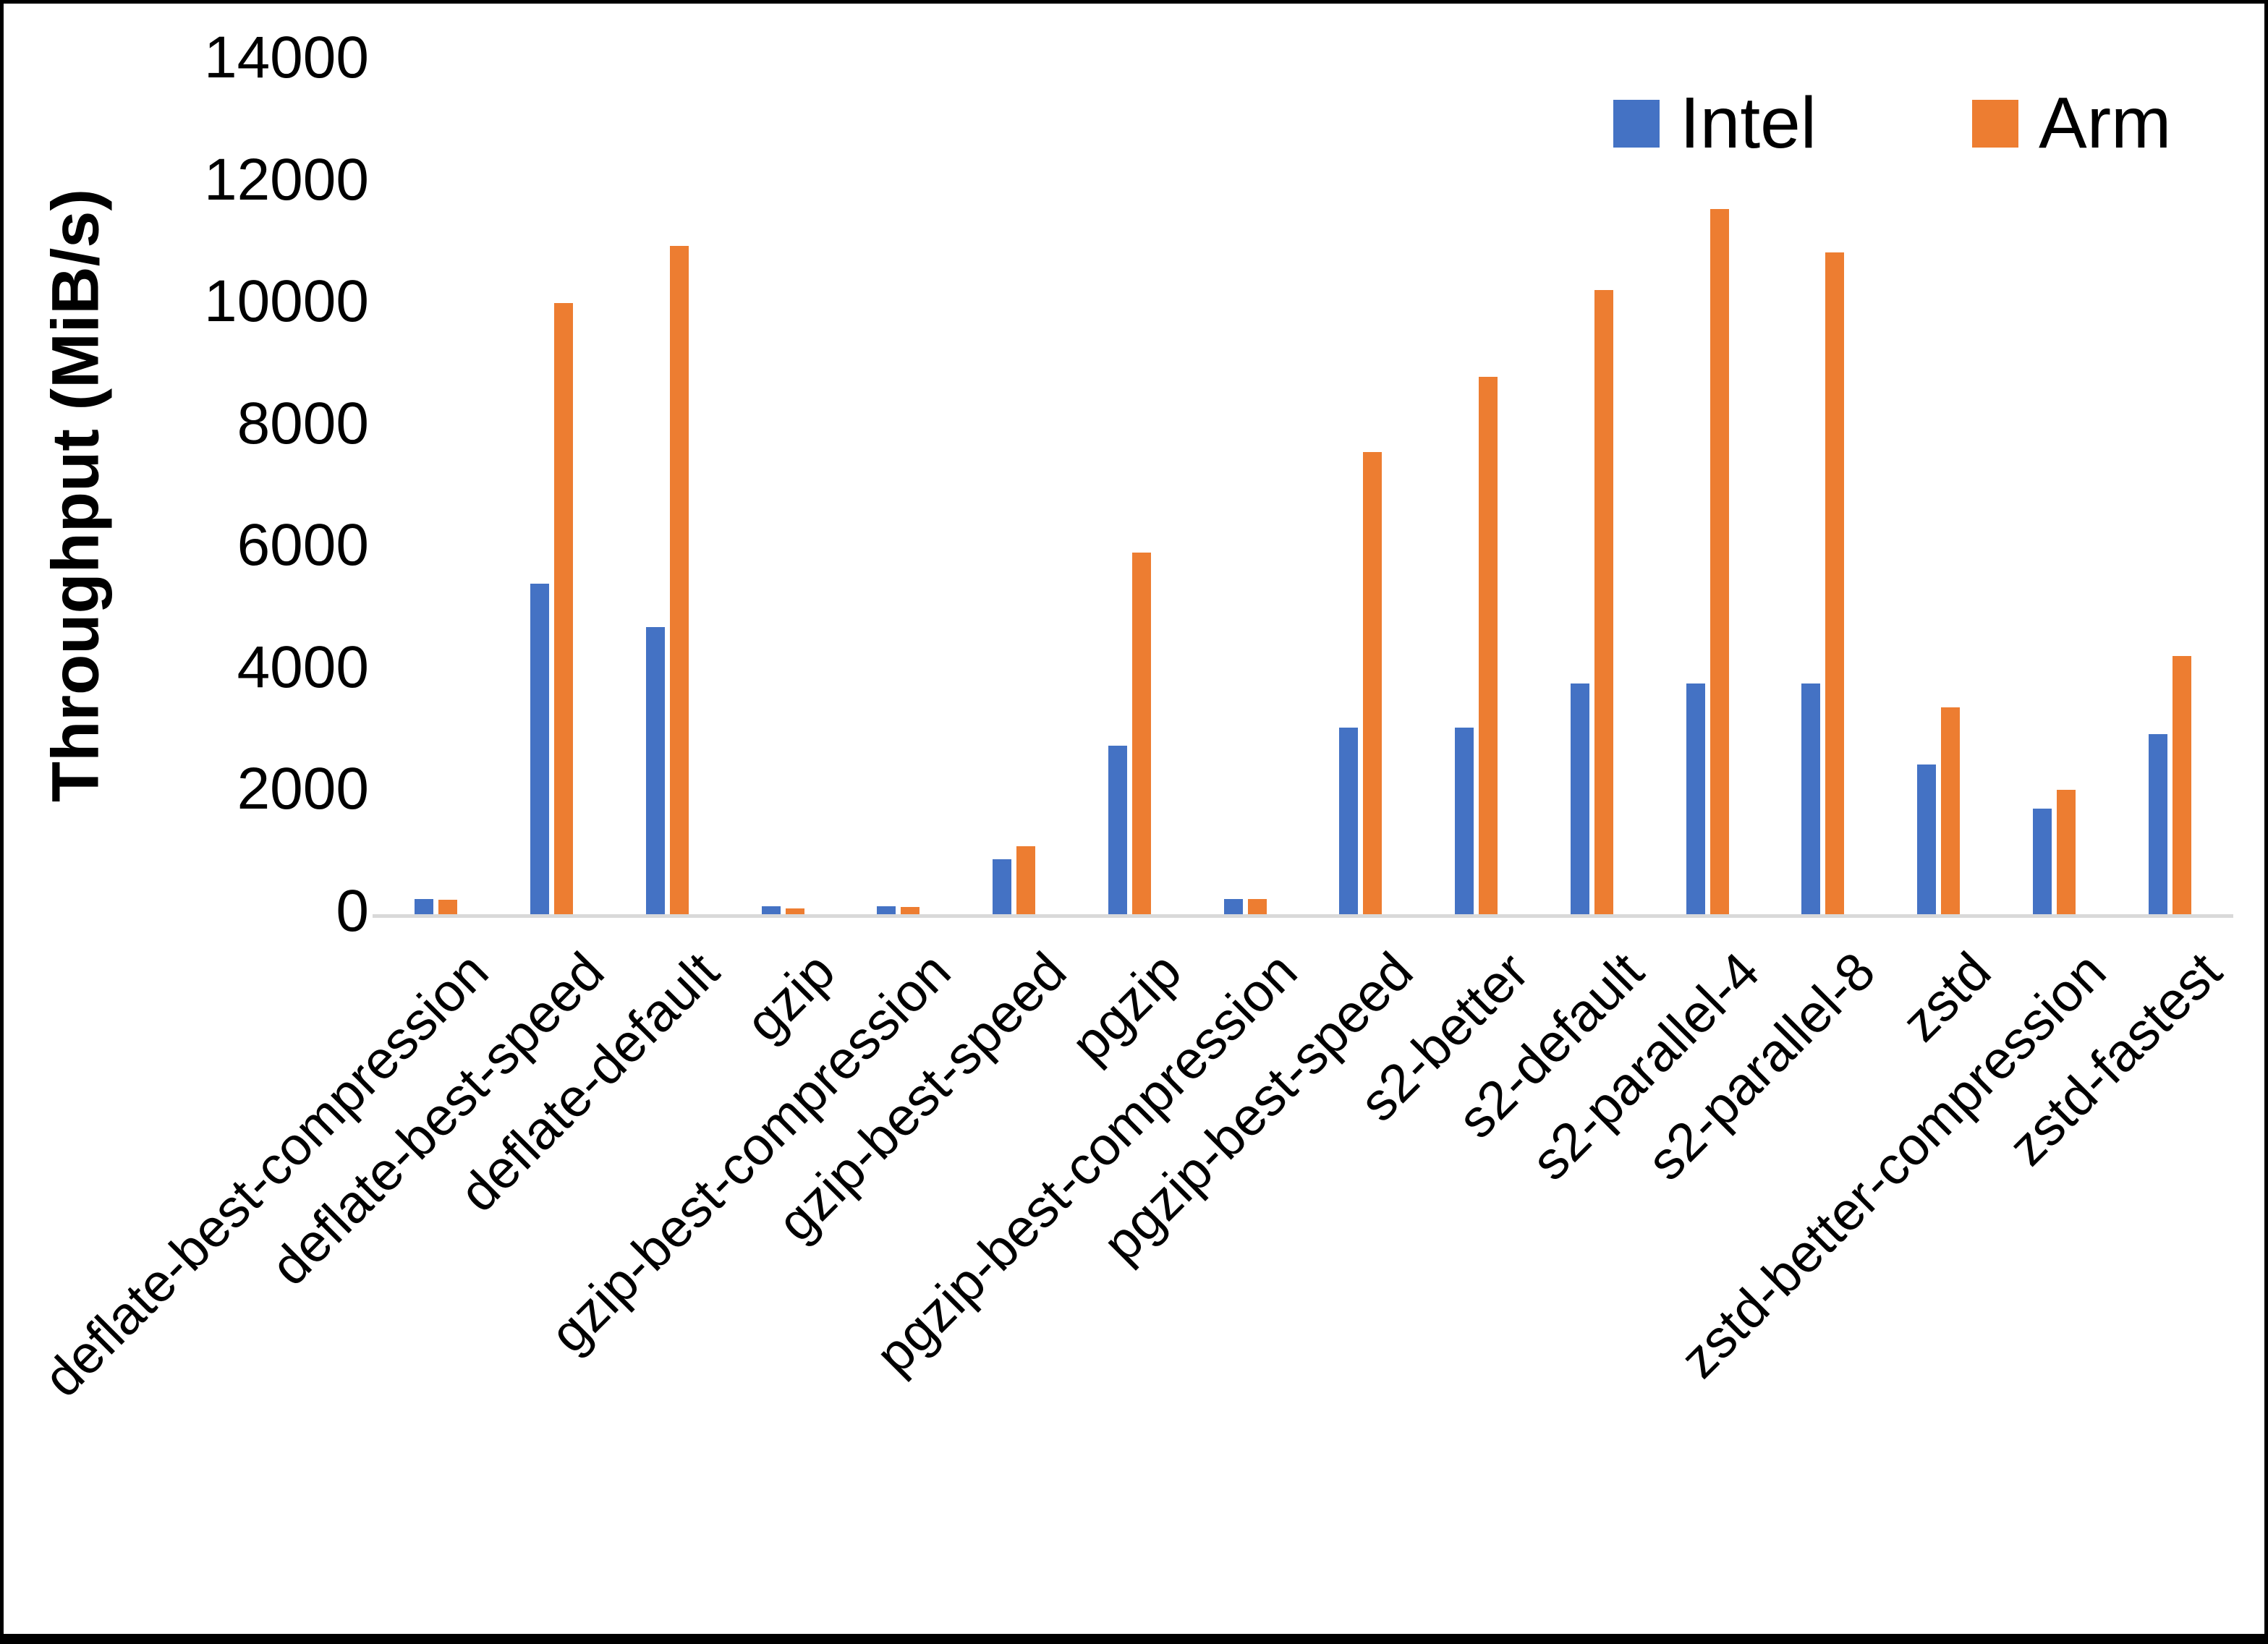 This screenshot has height=1644, width=2268. What do you see at coordinates (899, 487) in the screenshot?
I see `bar-group-gzip-best-compression` at bounding box center [899, 487].